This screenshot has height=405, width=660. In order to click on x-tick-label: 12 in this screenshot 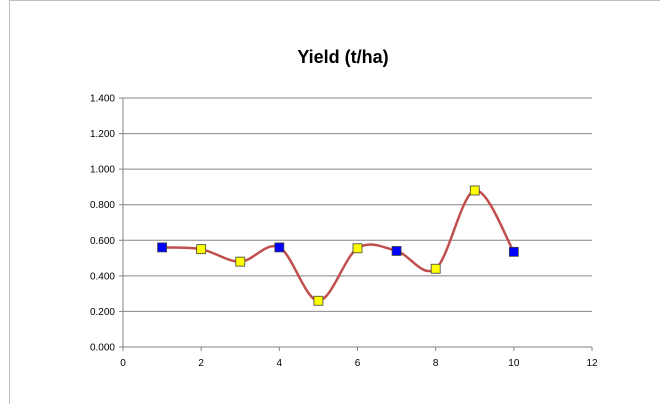, I will do `click(592, 363)`.